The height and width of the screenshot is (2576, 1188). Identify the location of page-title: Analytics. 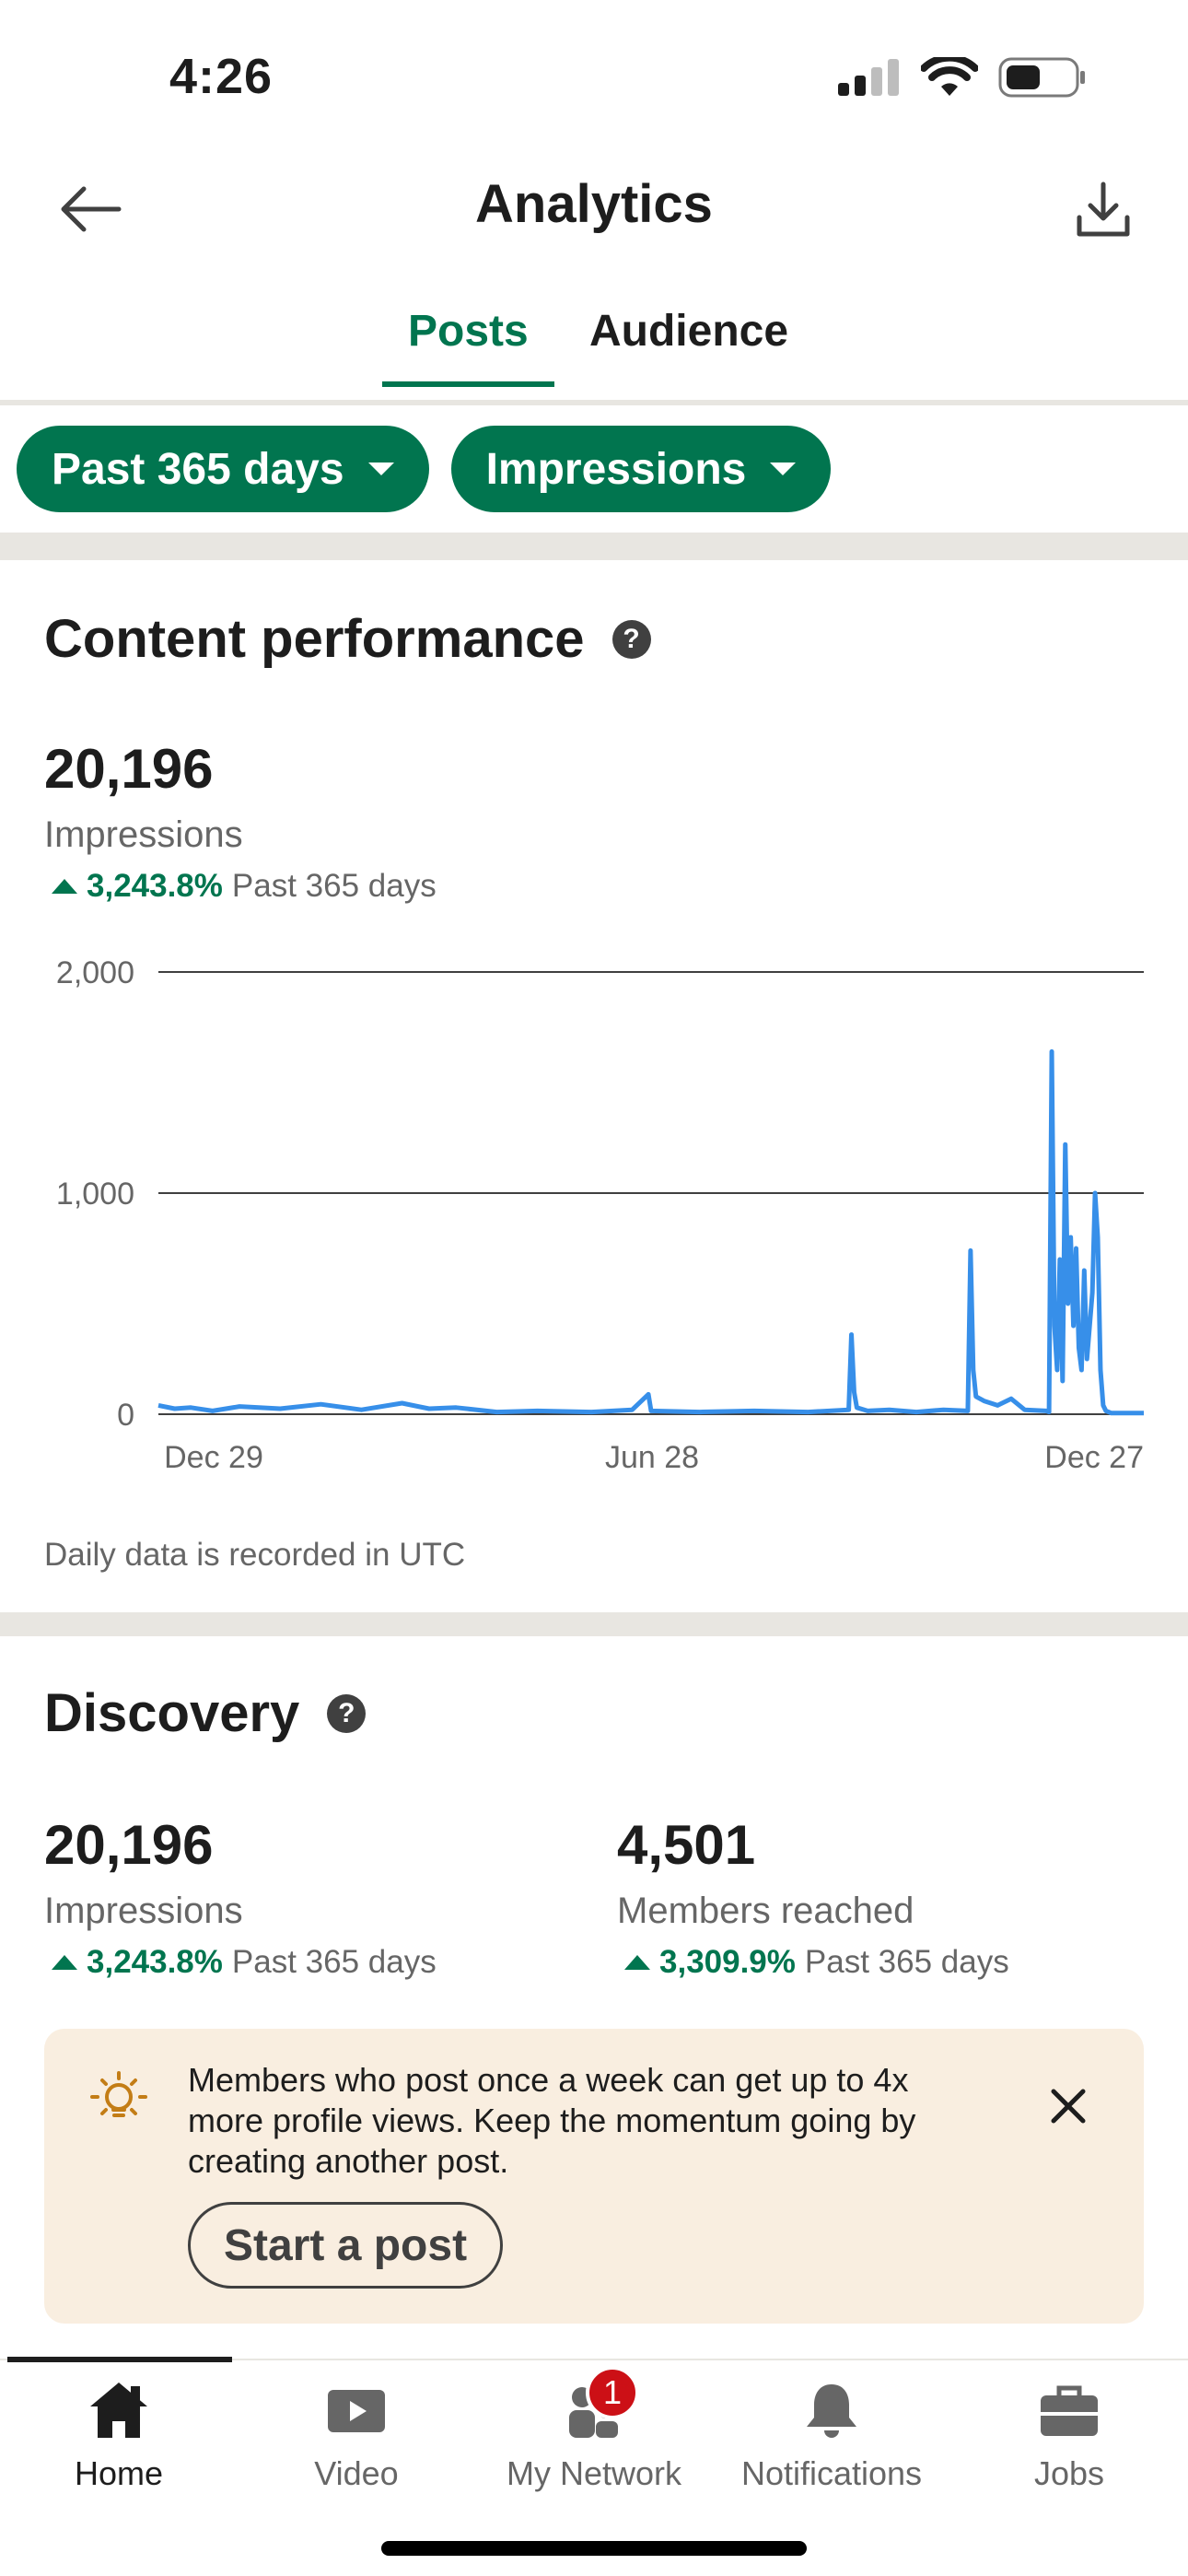
(594, 204).